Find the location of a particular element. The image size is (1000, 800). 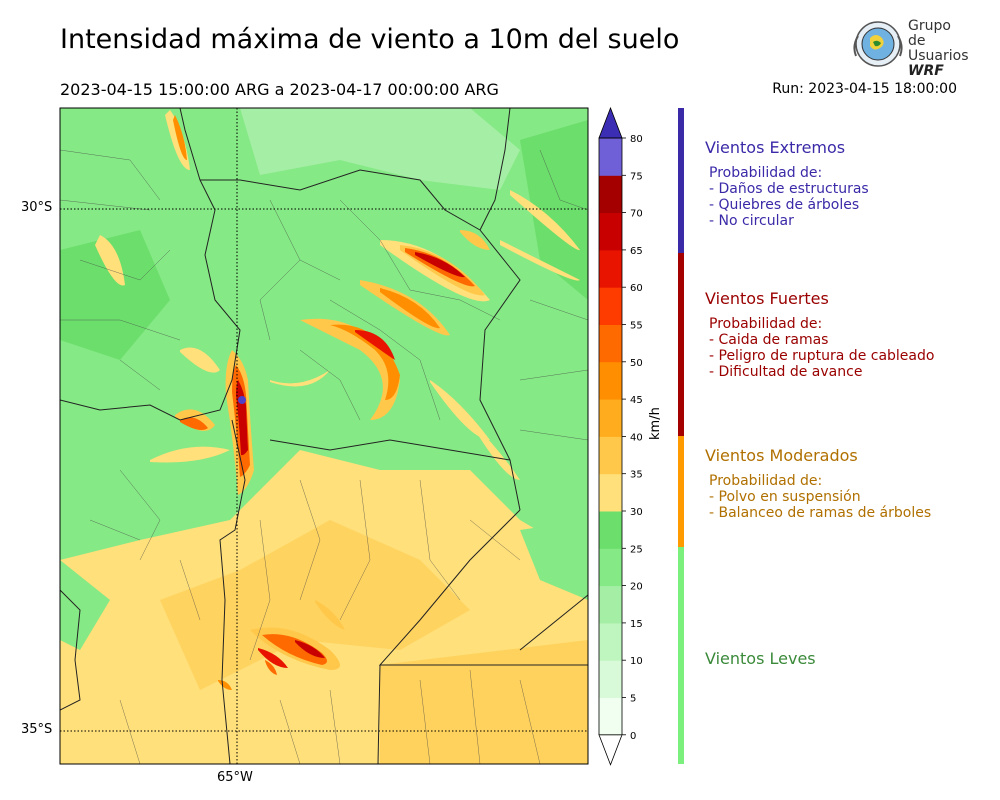

category-name: Vientos Fuertes is located at coordinates (767, 298).